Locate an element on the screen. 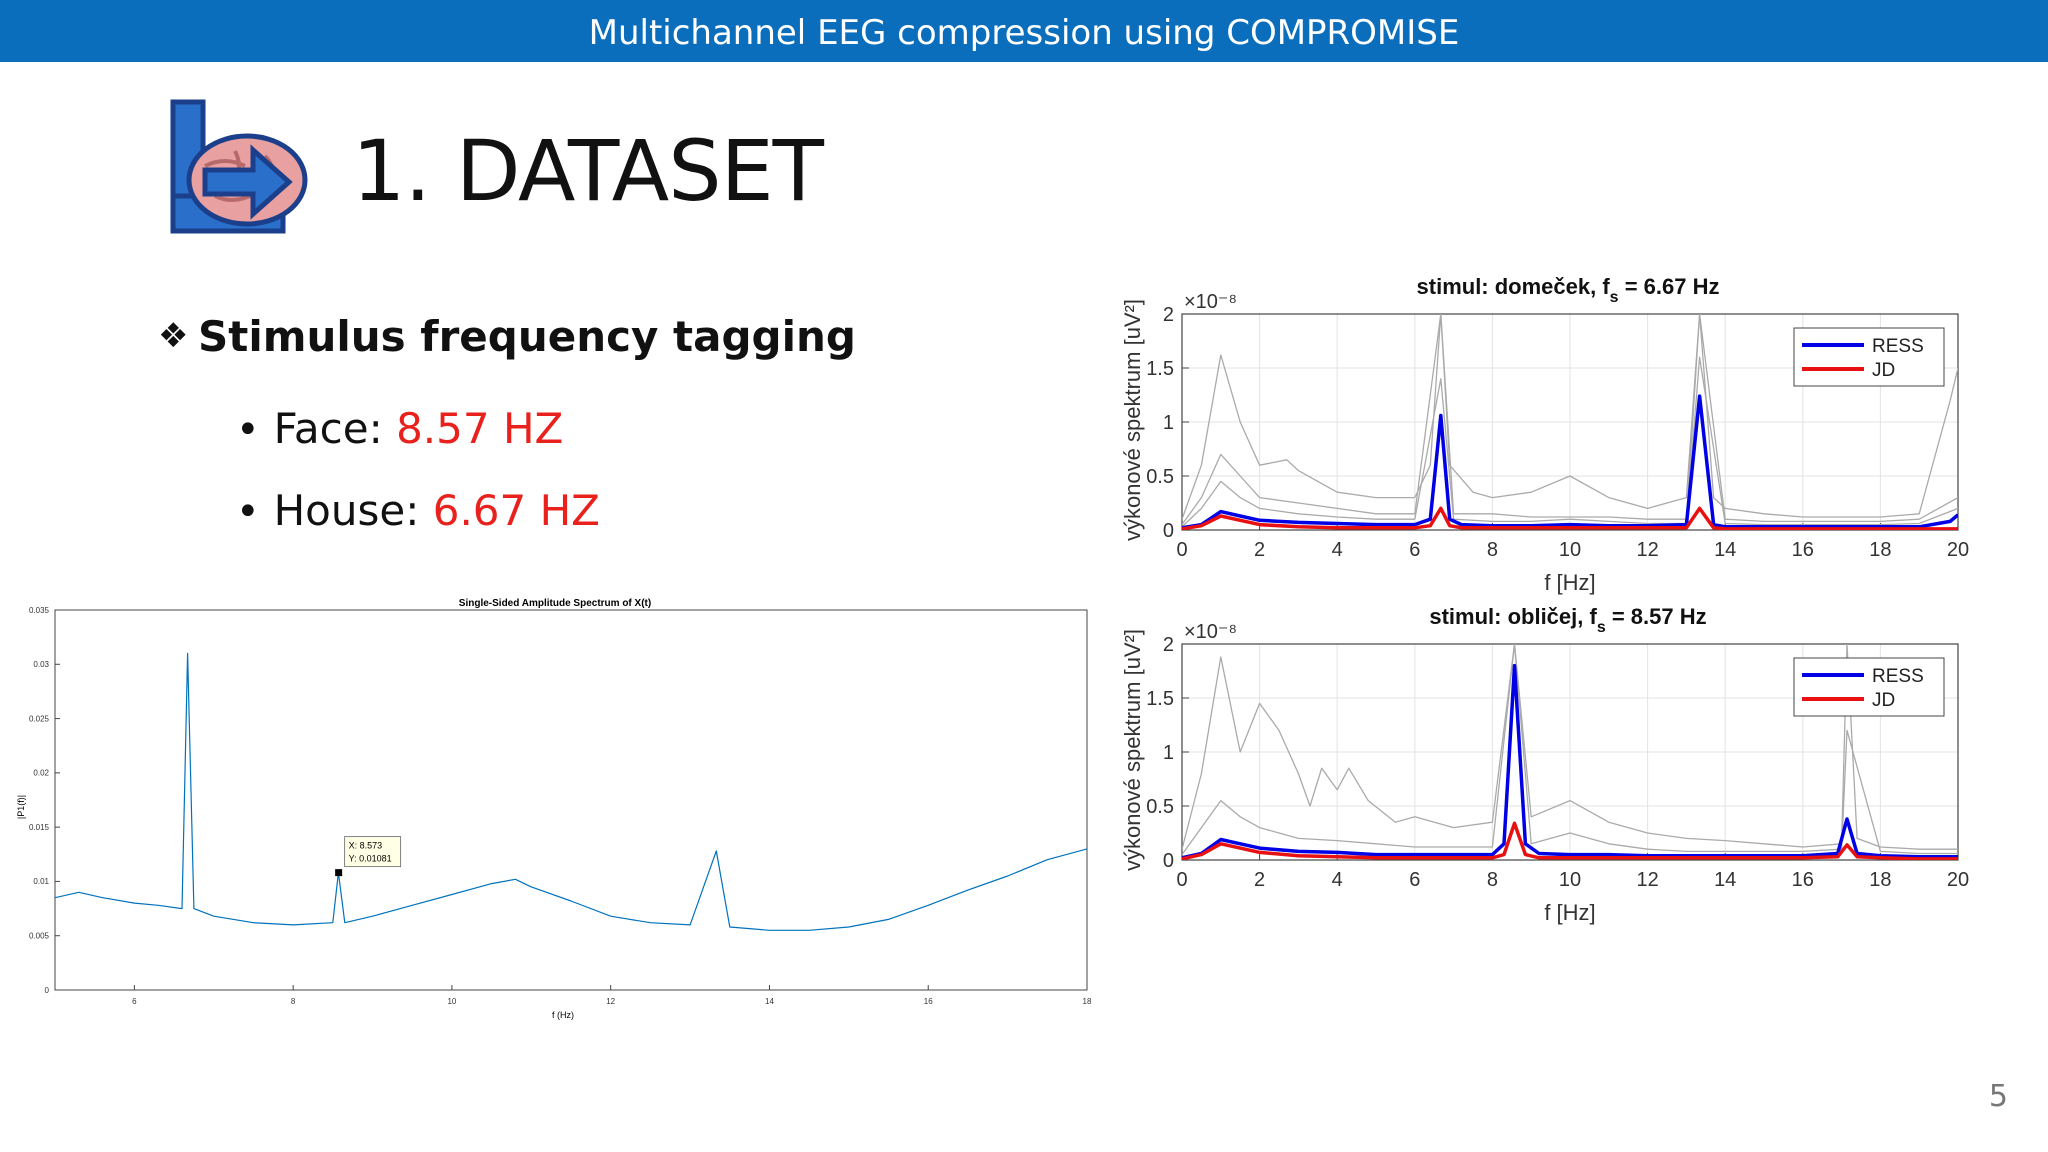 The height and width of the screenshot is (1152, 2048). y-tick-label: 0.015 is located at coordinates (39, 827).